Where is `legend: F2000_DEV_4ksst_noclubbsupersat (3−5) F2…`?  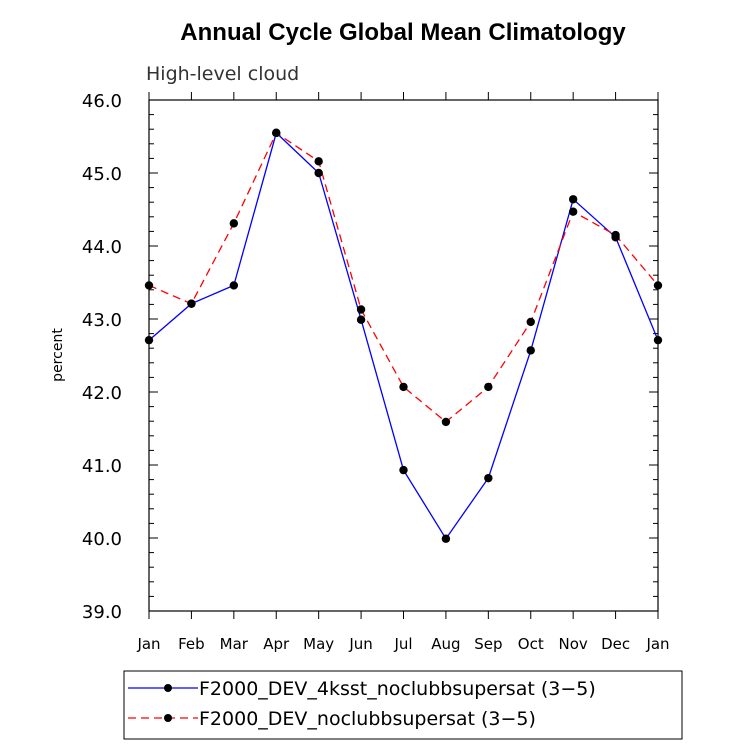 legend: F2000_DEV_4ksst_noclubbsupersat (3−5) F2… is located at coordinates (403, 705).